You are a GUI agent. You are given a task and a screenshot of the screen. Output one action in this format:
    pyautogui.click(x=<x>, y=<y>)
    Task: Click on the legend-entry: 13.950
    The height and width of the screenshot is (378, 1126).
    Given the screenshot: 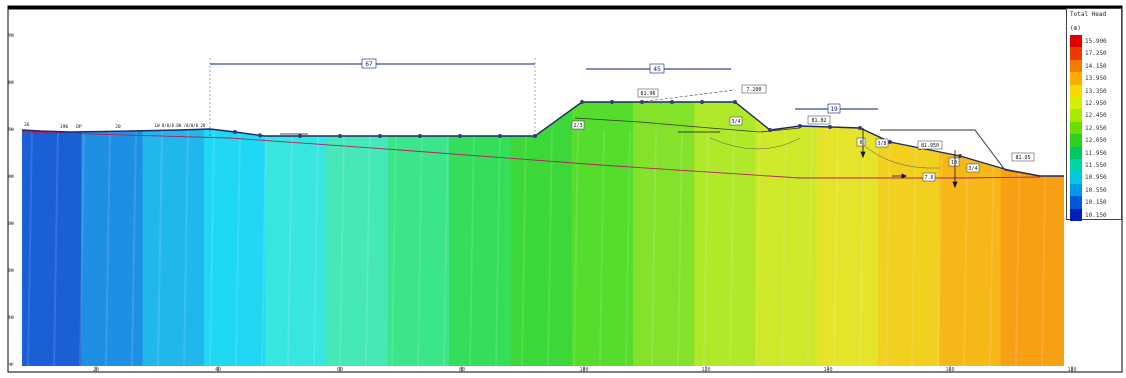 What is the action you would take?
    pyautogui.click(x=1095, y=79)
    